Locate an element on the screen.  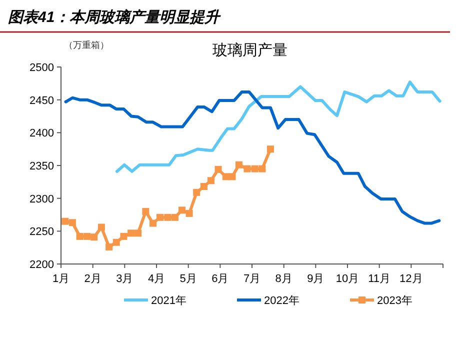
x-tick-label: 9月 is located at coordinates (315, 279).